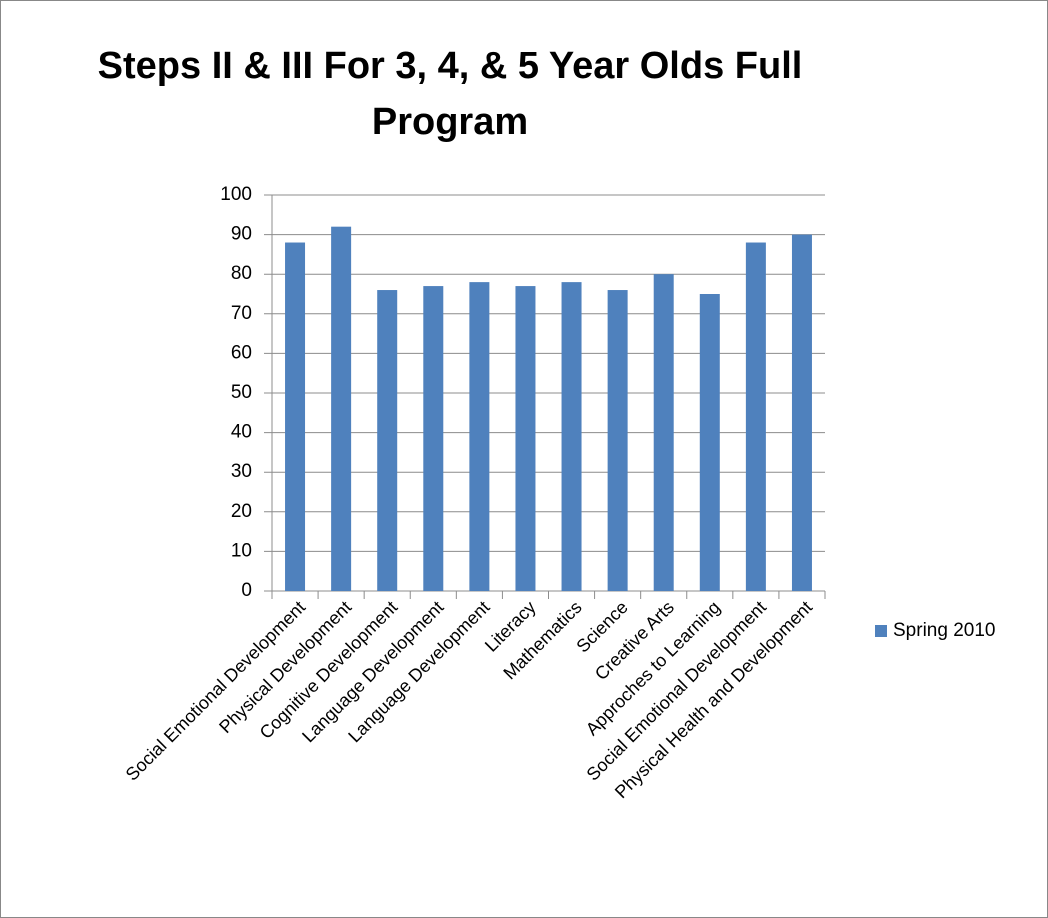 The height and width of the screenshot is (918, 1048). Describe the element at coordinates (215, 690) in the screenshot. I see `x-tick-label: Social Emotional Development` at that location.